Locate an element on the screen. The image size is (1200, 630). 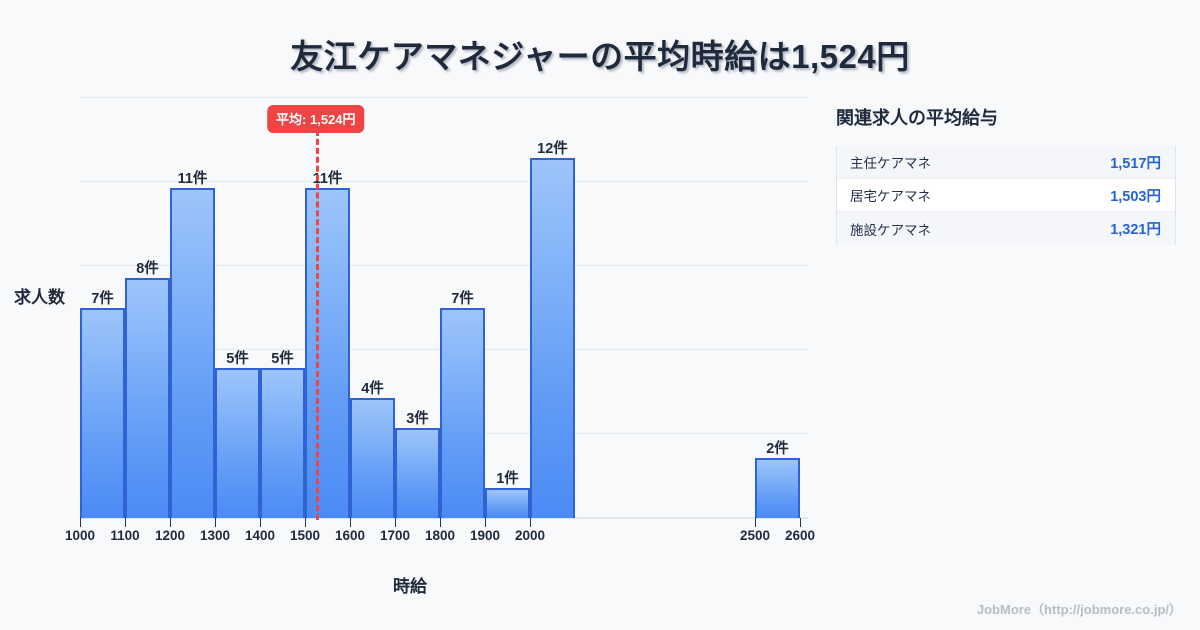
bar-value-label: 1件 is located at coordinates (507, 479).